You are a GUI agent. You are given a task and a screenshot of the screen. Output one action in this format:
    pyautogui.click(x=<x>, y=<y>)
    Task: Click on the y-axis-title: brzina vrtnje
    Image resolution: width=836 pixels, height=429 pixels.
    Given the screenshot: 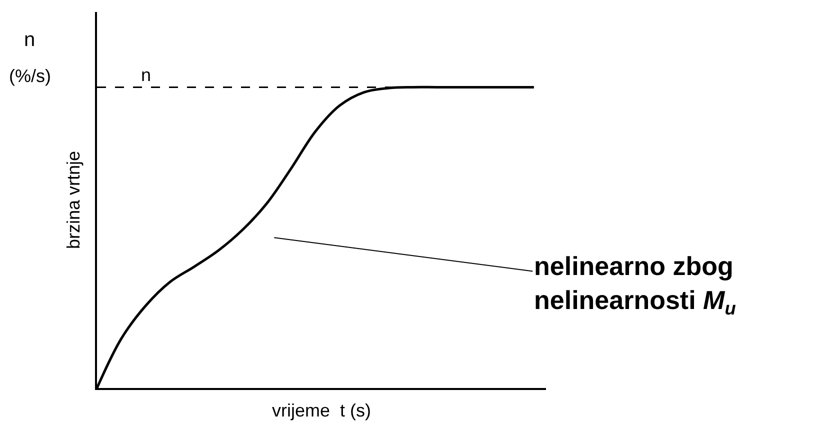 What is the action you would take?
    pyautogui.click(x=74, y=200)
    